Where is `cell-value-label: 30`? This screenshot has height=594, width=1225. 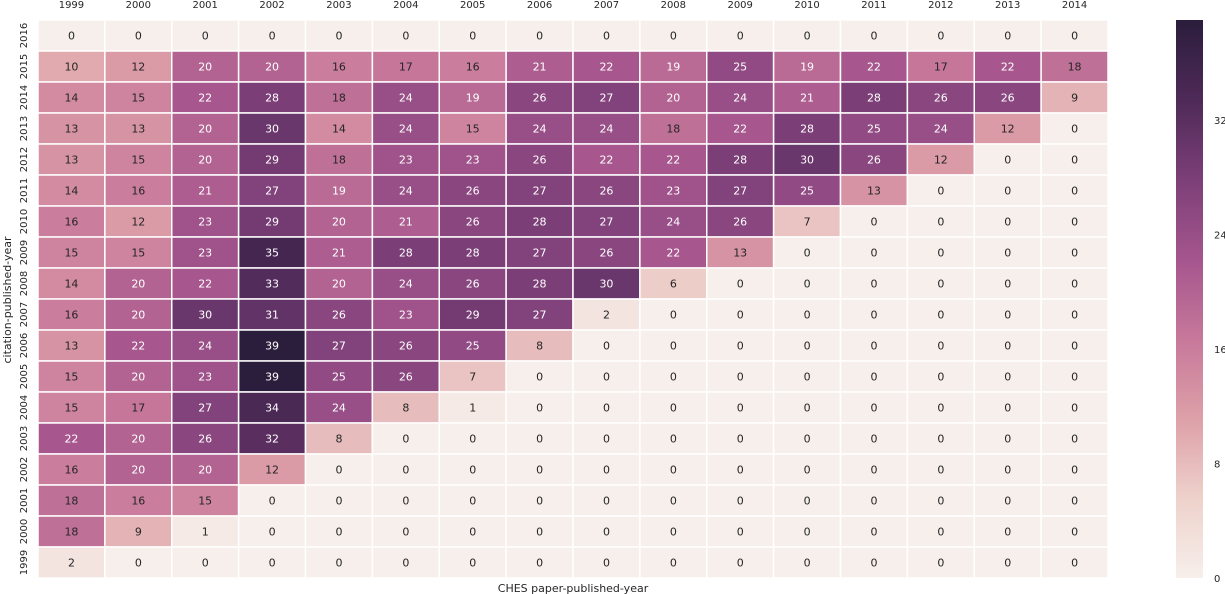 cell-value-label: 30 is located at coordinates (807, 160).